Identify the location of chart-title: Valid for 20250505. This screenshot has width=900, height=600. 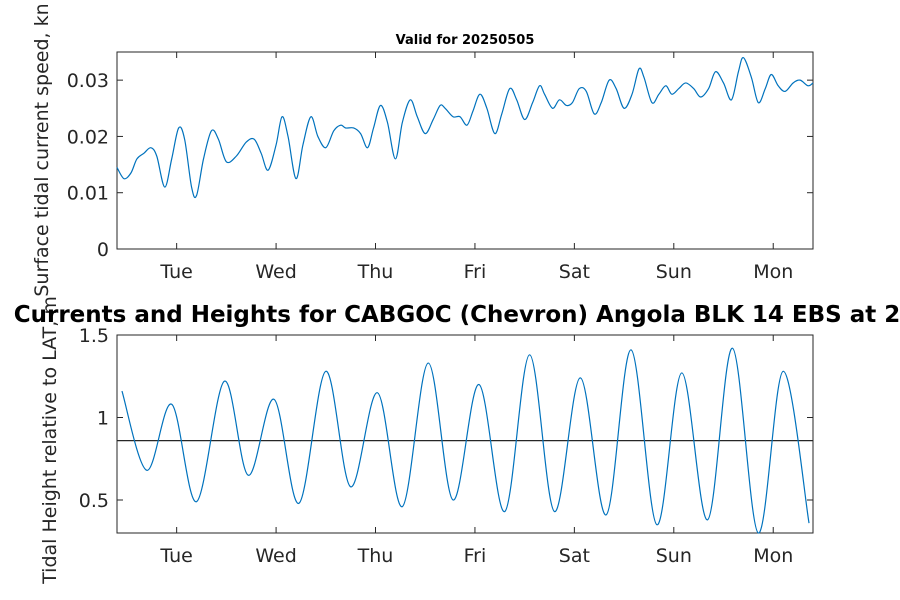
(465, 40).